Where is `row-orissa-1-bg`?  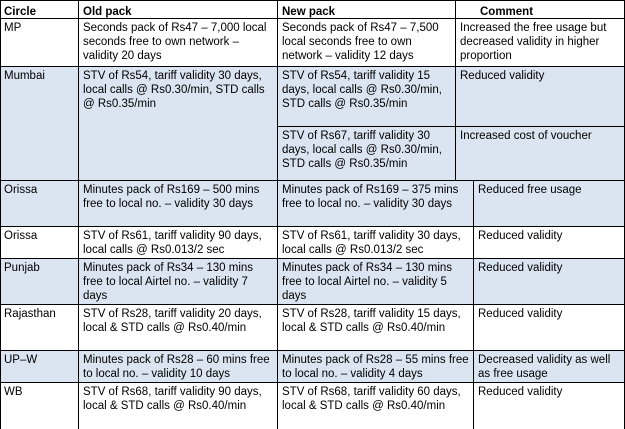
row-orissa-1-bg is located at coordinates (312, 204).